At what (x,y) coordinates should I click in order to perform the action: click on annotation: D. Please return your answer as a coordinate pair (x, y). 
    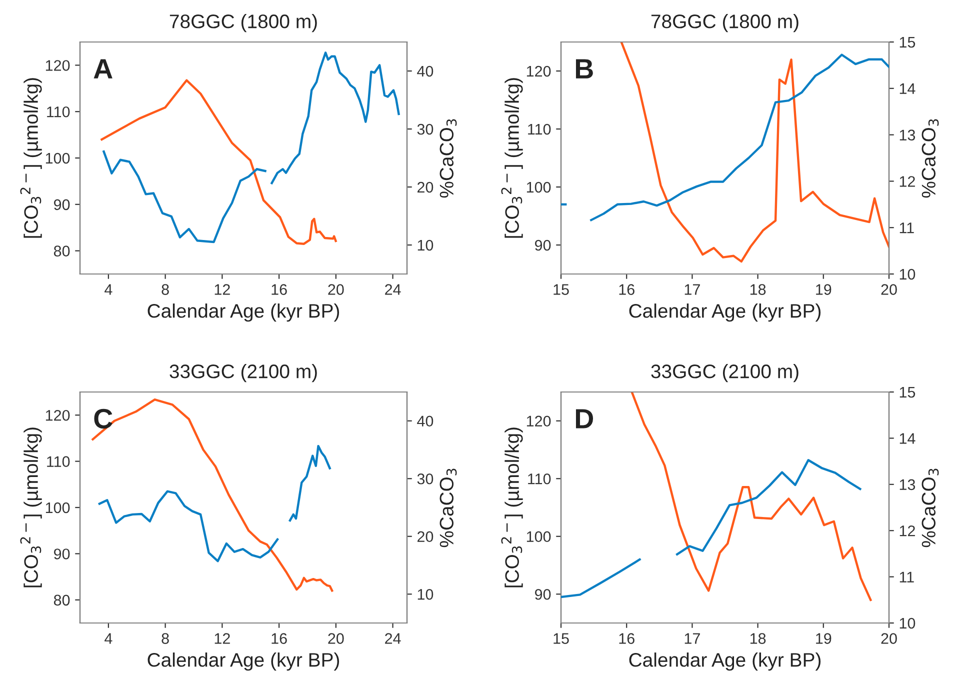
    Looking at the image, I should click on (585, 418).